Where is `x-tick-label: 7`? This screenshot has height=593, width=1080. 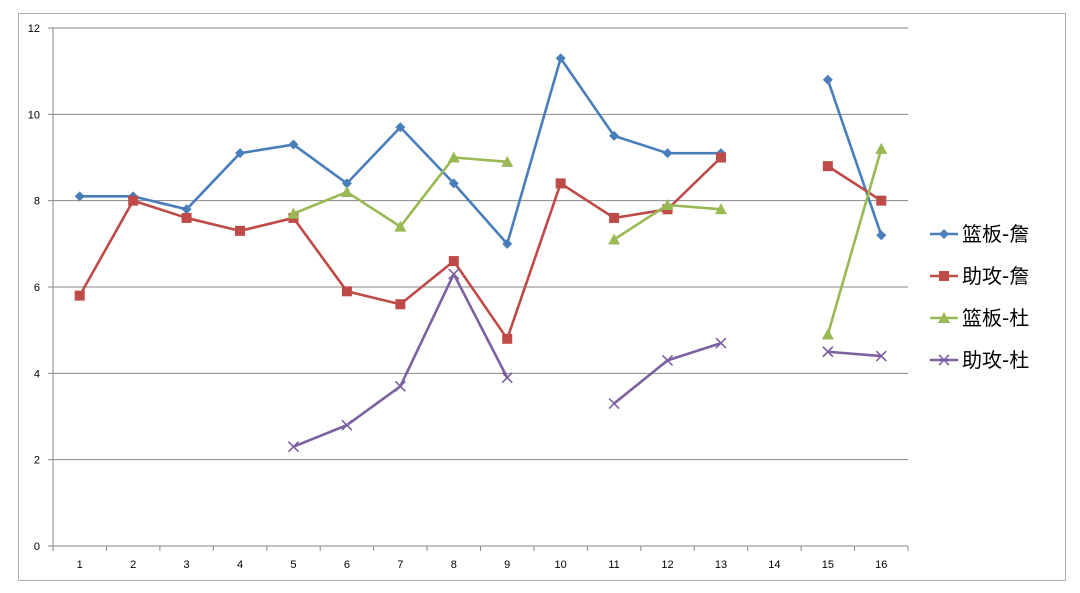 x-tick-label: 7 is located at coordinates (400, 565).